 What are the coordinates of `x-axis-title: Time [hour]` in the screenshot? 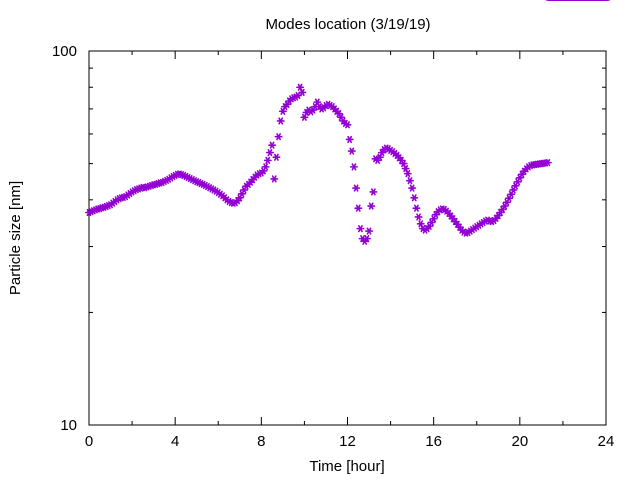 It's located at (346, 466).